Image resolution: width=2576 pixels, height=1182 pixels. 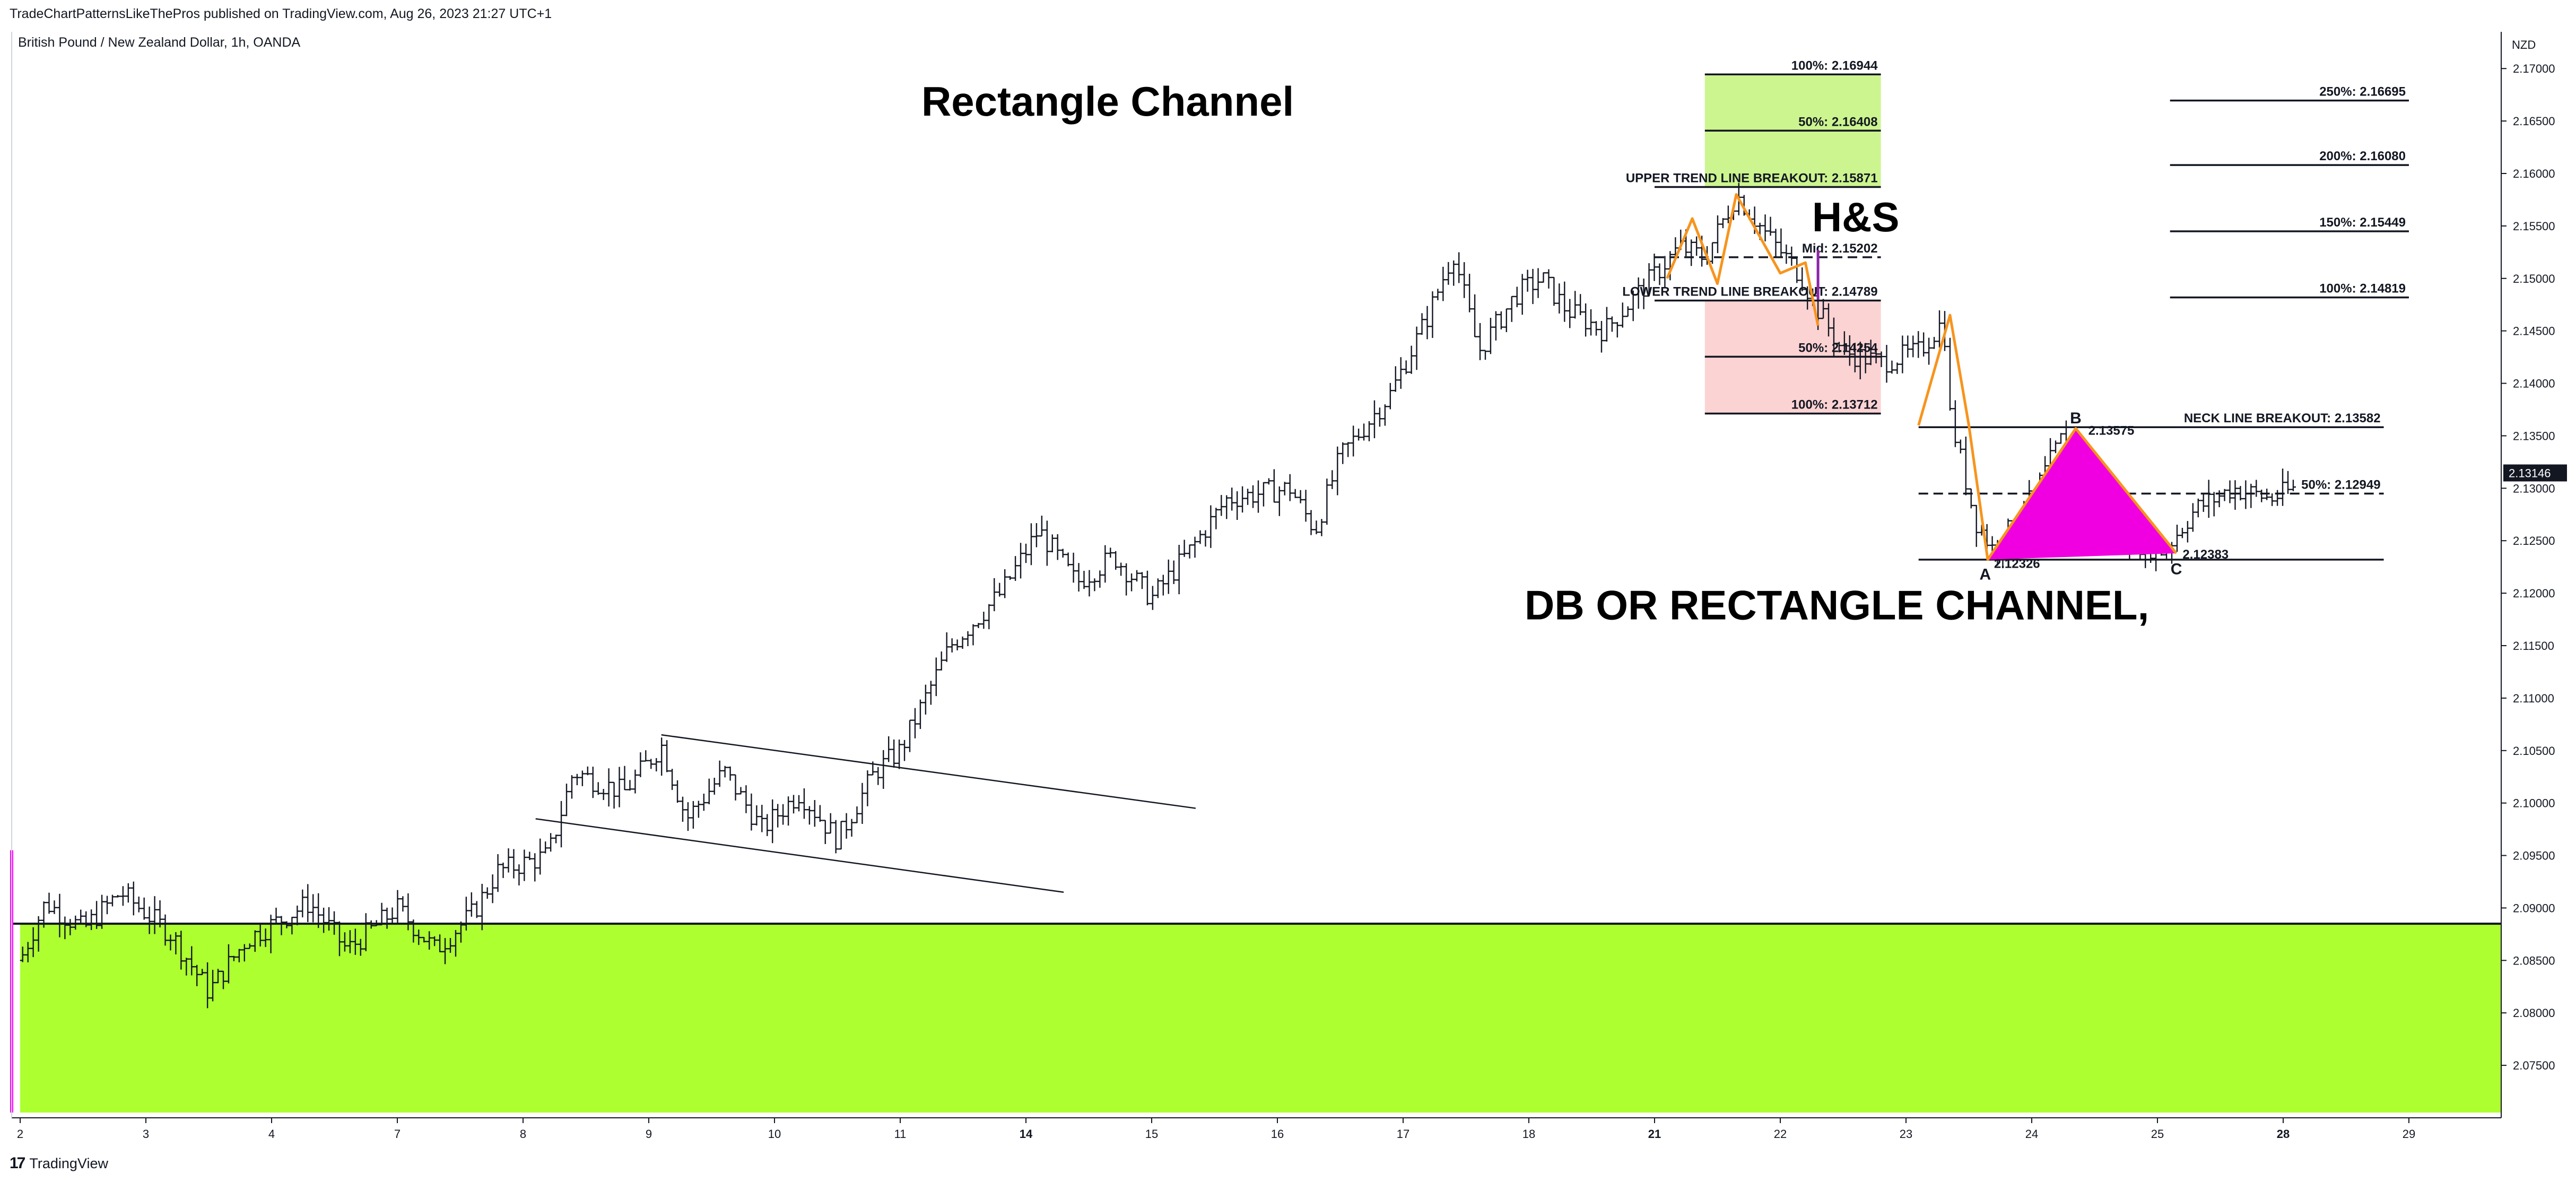 What do you see at coordinates (2362, 222) in the screenshot?
I see `level-label: 150%: 2.15449` at bounding box center [2362, 222].